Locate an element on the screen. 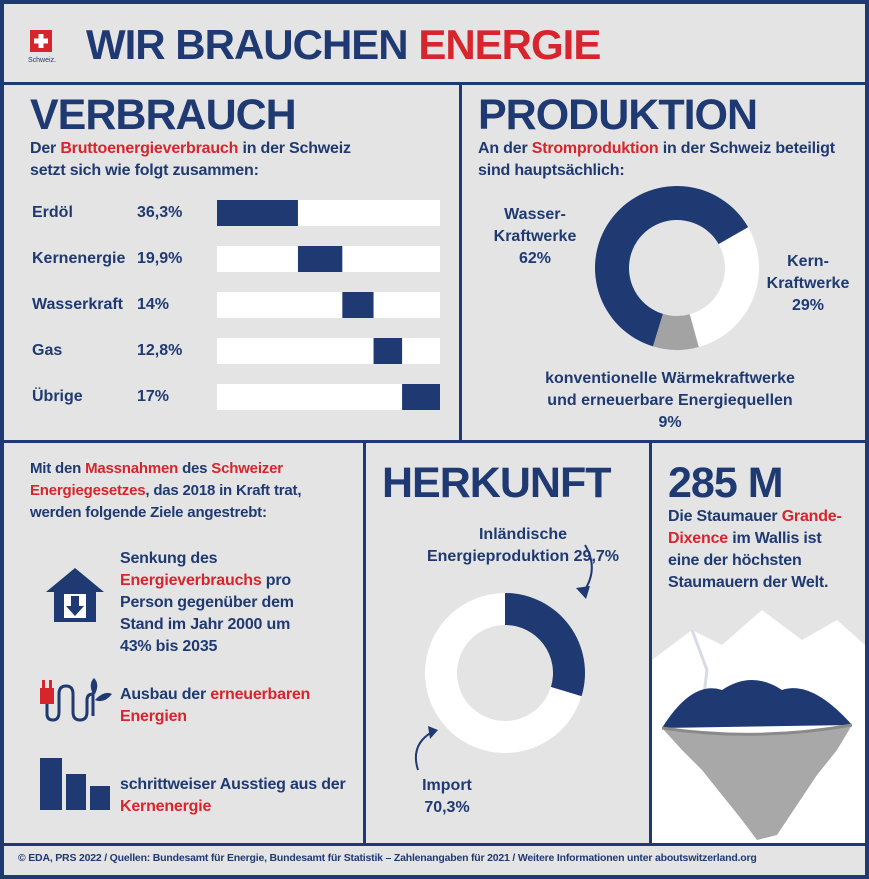 The height and width of the screenshot is (879, 869). dam-illustration is located at coordinates (758, 726).